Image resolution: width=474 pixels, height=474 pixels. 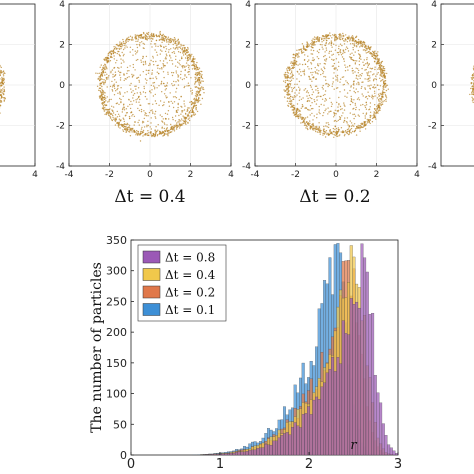 What do you see at coordinates (451, 86) in the screenshot?
I see `scatter-panel-right-partial: 420-2-4` at bounding box center [451, 86].